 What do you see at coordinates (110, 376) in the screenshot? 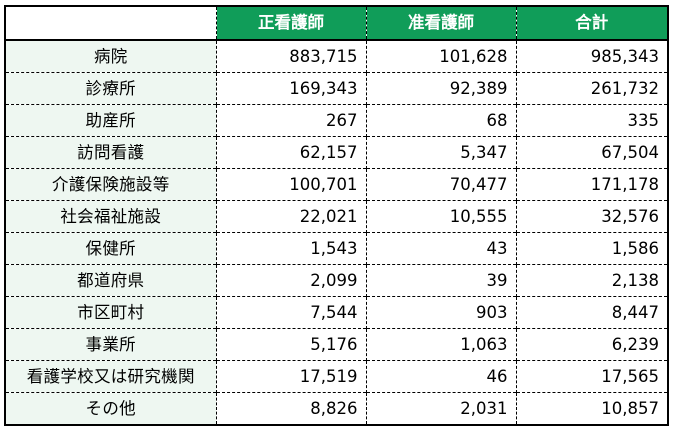
I see `row-label: 看護学校又は研究機関` at bounding box center [110, 376].